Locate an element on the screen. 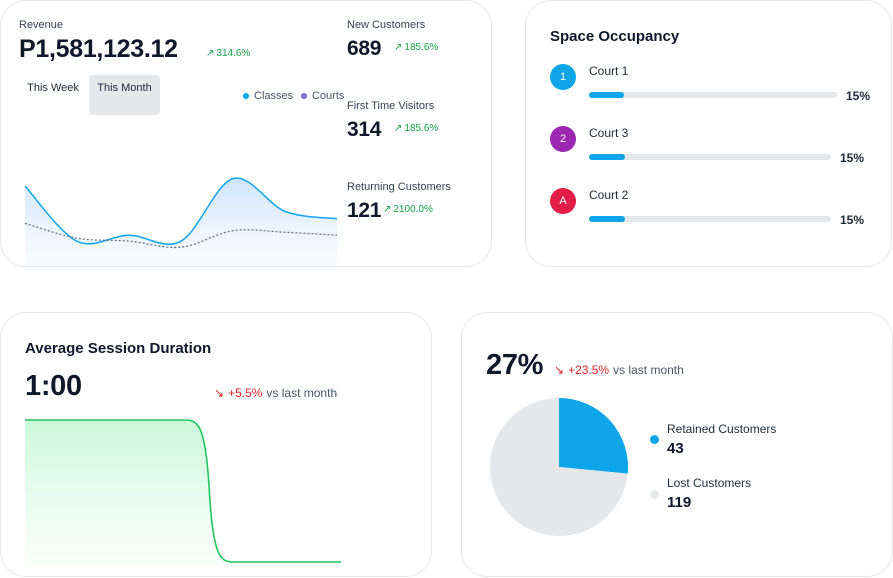 This screenshot has height=578, width=893. retention-change-suffix: vs last month is located at coordinates (648, 370).